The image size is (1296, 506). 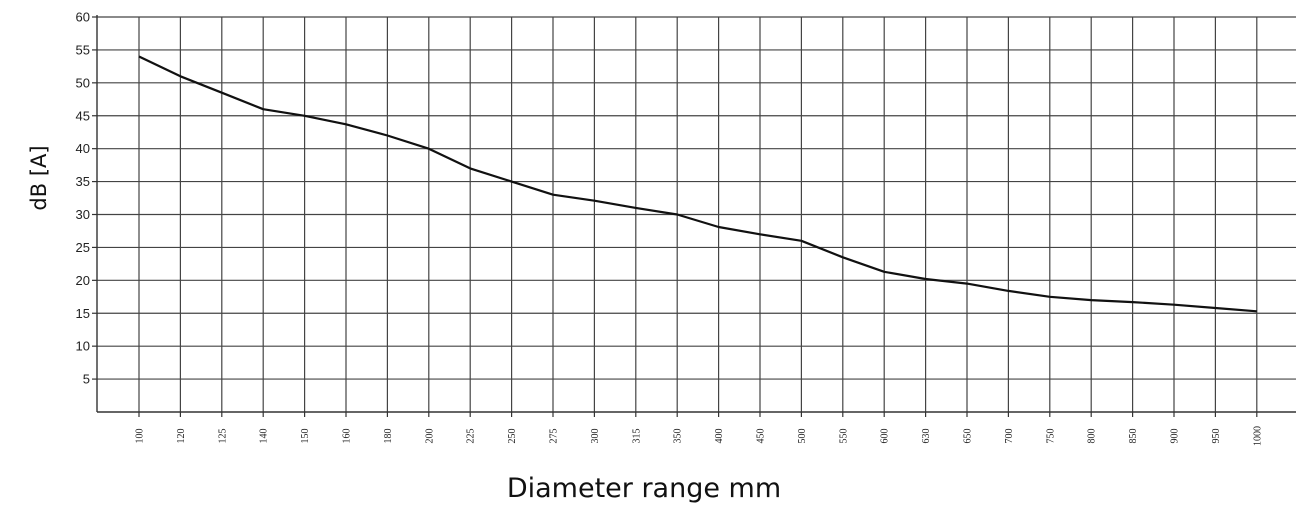 What do you see at coordinates (140, 436) in the screenshot?
I see `x-tick-label: 100` at bounding box center [140, 436].